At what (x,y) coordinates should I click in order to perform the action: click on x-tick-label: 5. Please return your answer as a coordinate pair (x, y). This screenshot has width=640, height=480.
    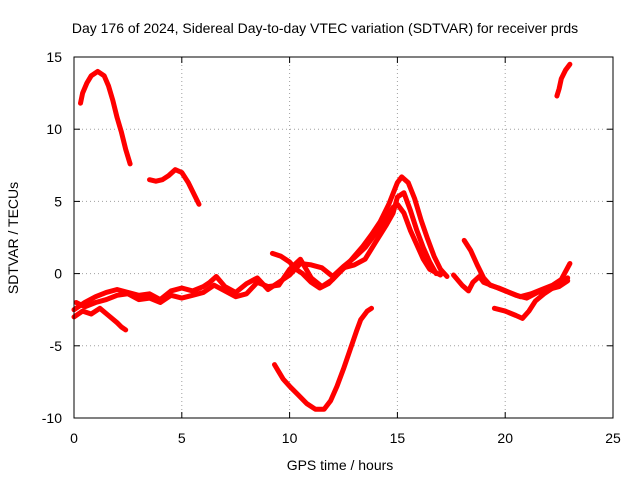
    Looking at the image, I should click on (182, 438).